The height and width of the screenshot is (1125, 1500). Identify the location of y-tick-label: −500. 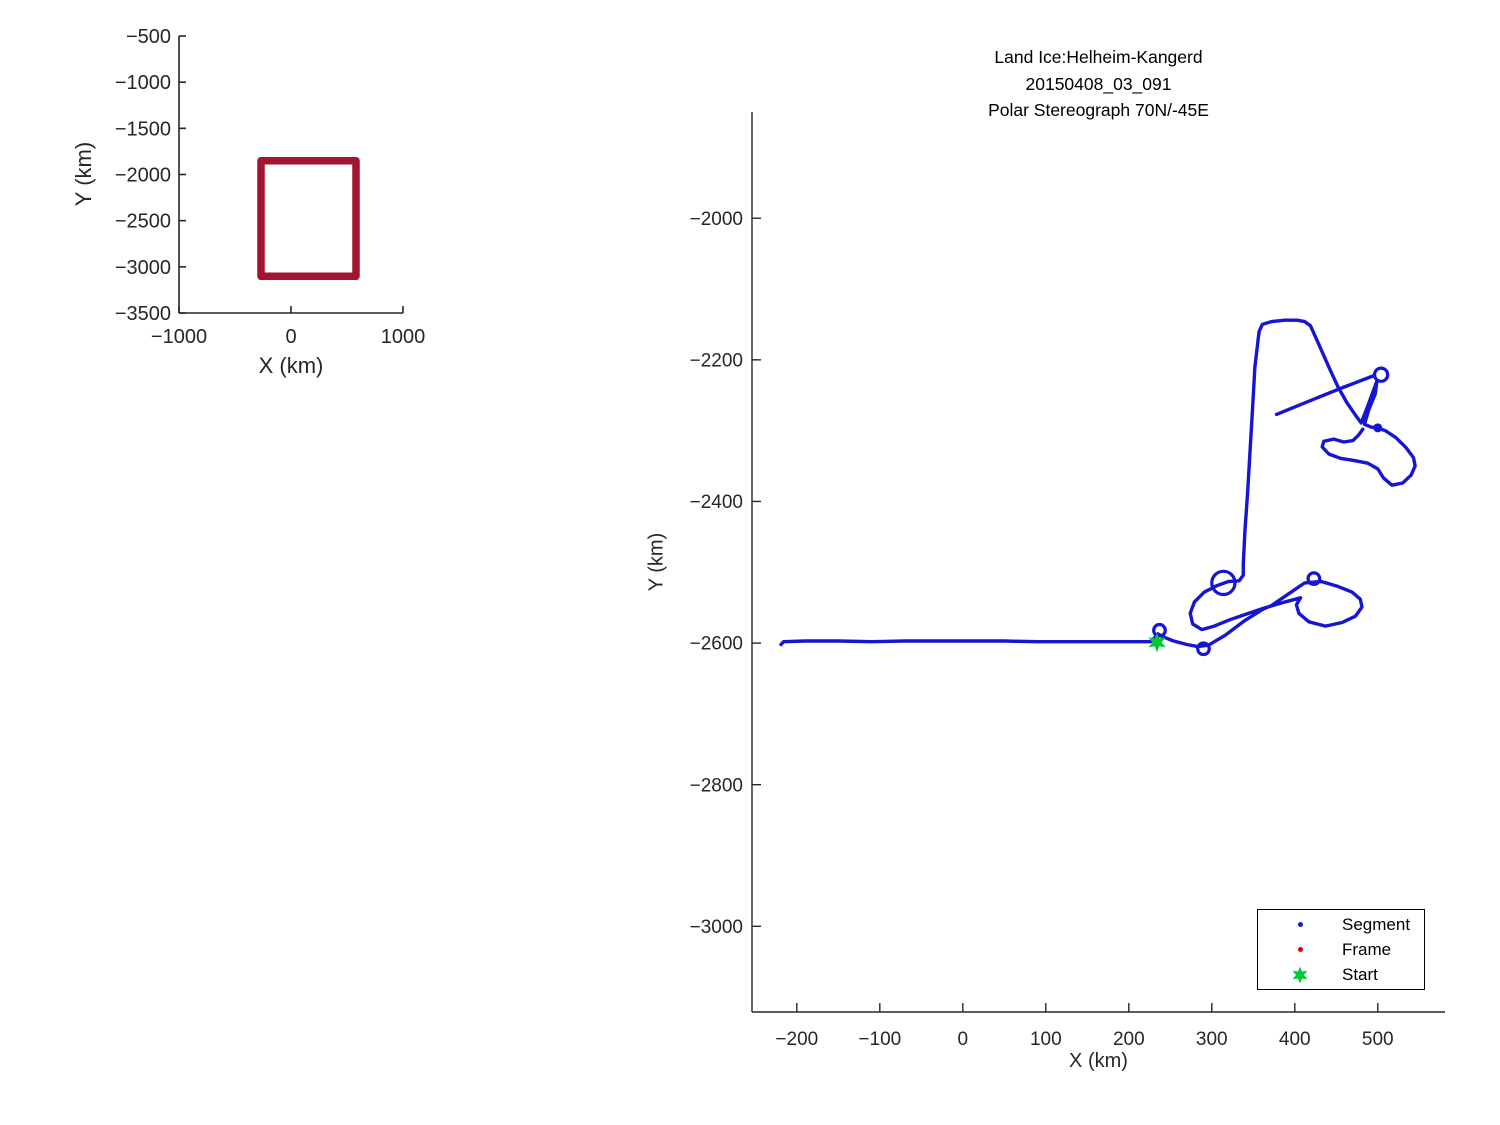
(148, 37).